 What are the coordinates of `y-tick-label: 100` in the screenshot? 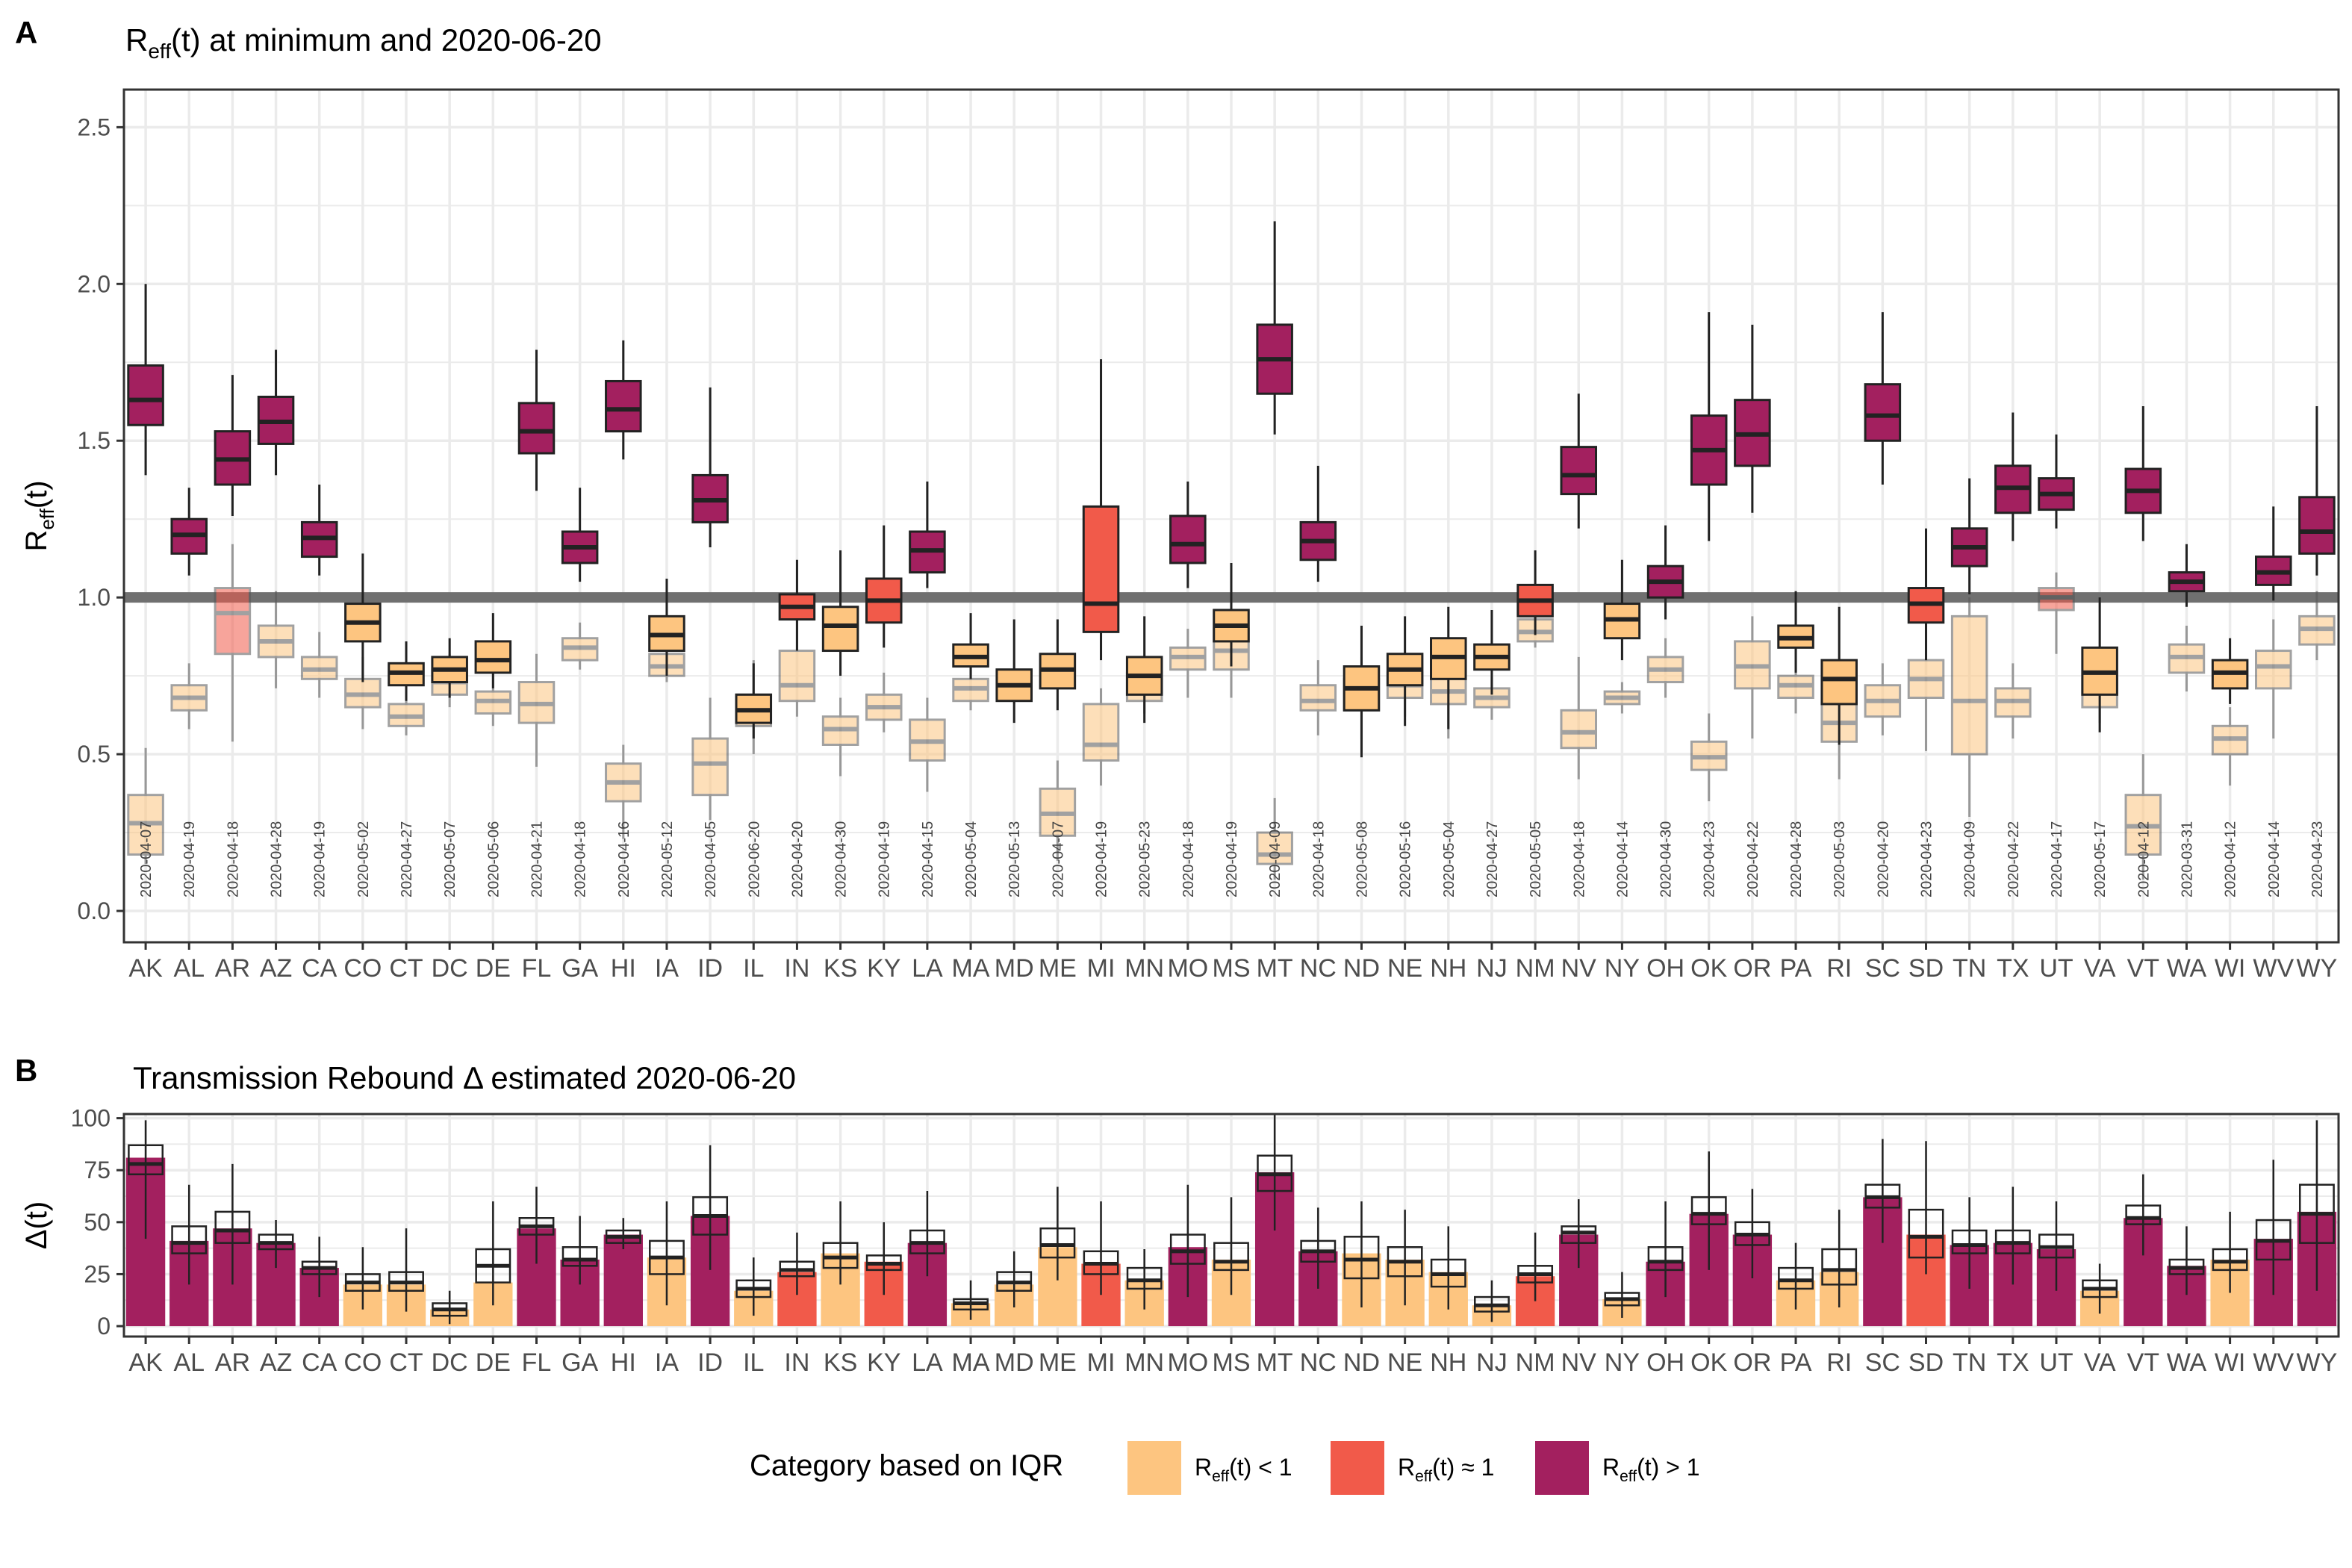 It's located at (91, 1118).